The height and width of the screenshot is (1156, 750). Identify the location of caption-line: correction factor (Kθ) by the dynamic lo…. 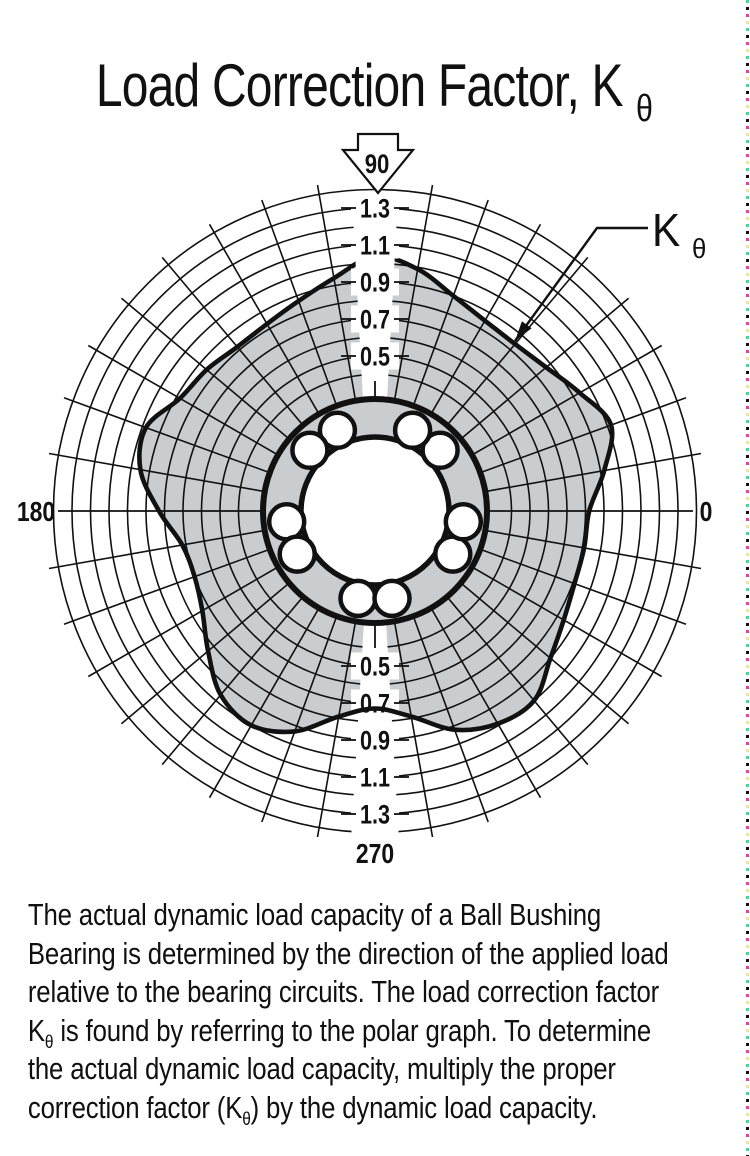
(312, 1109).